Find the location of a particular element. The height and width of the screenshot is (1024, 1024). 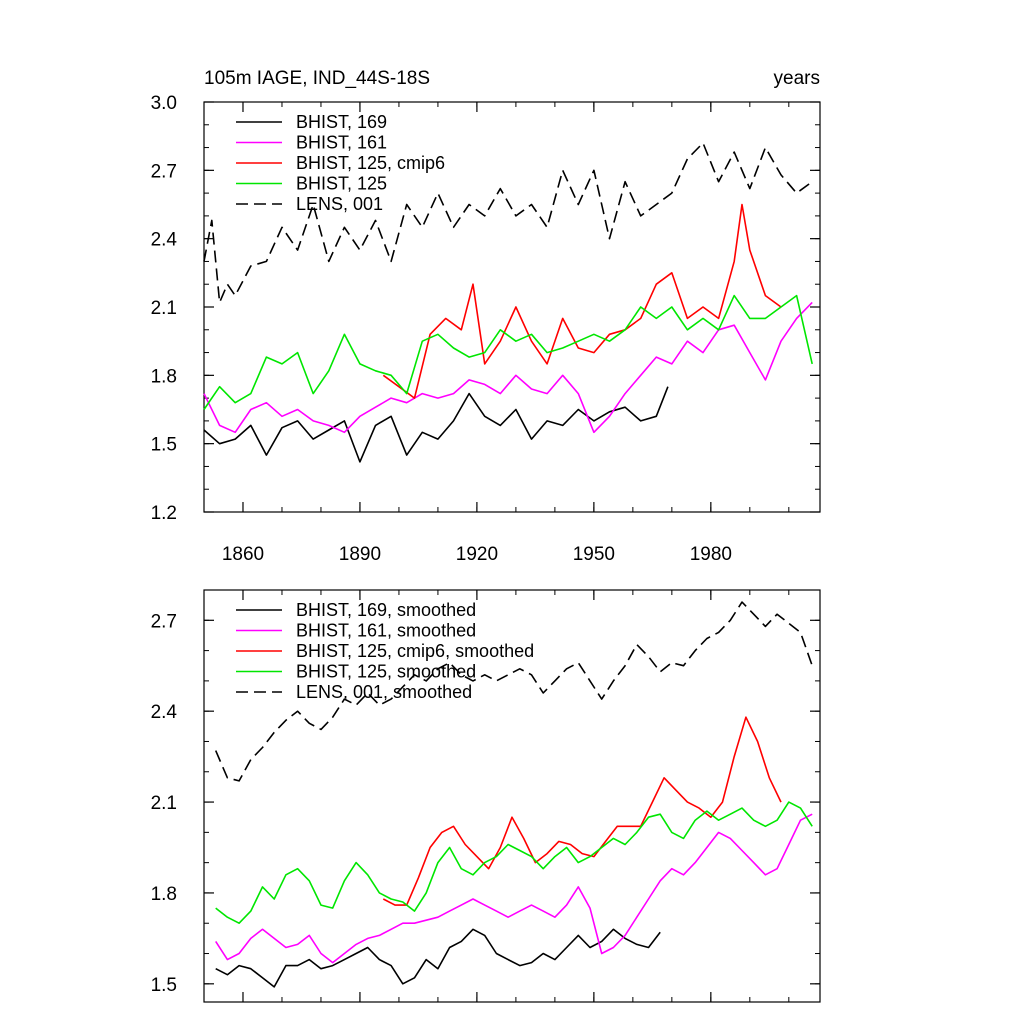

x-tick-label: 1860 is located at coordinates (243, 554).